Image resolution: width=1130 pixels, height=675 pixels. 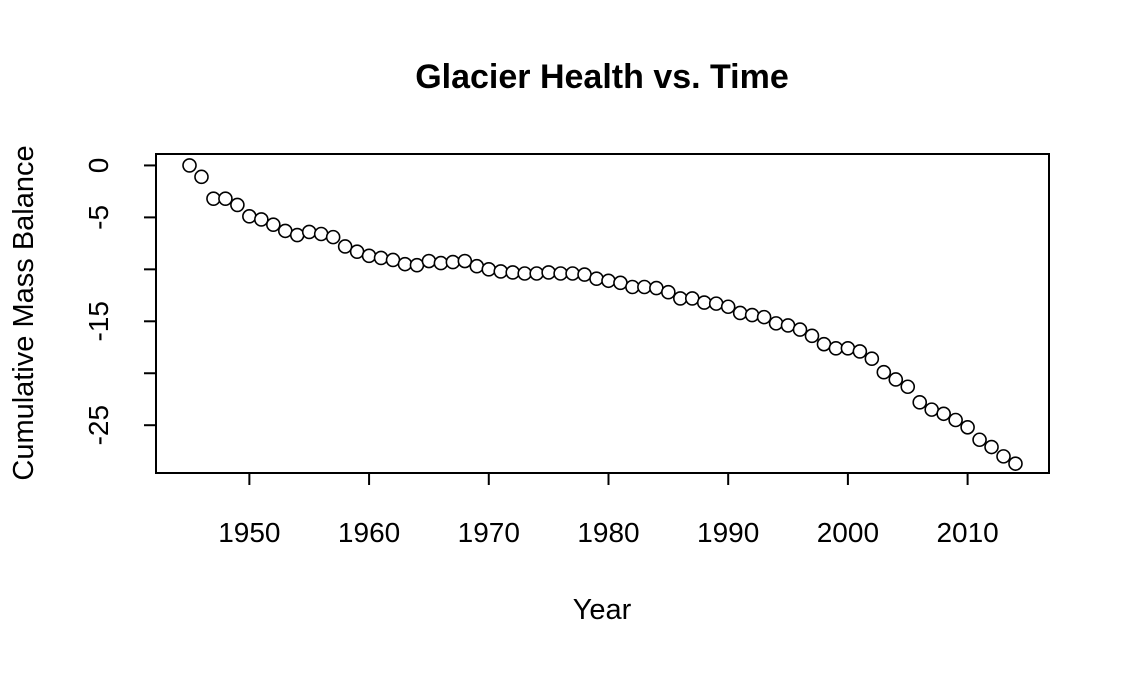 What do you see at coordinates (249, 532) in the screenshot?
I see `x-tick-label: 1950` at bounding box center [249, 532].